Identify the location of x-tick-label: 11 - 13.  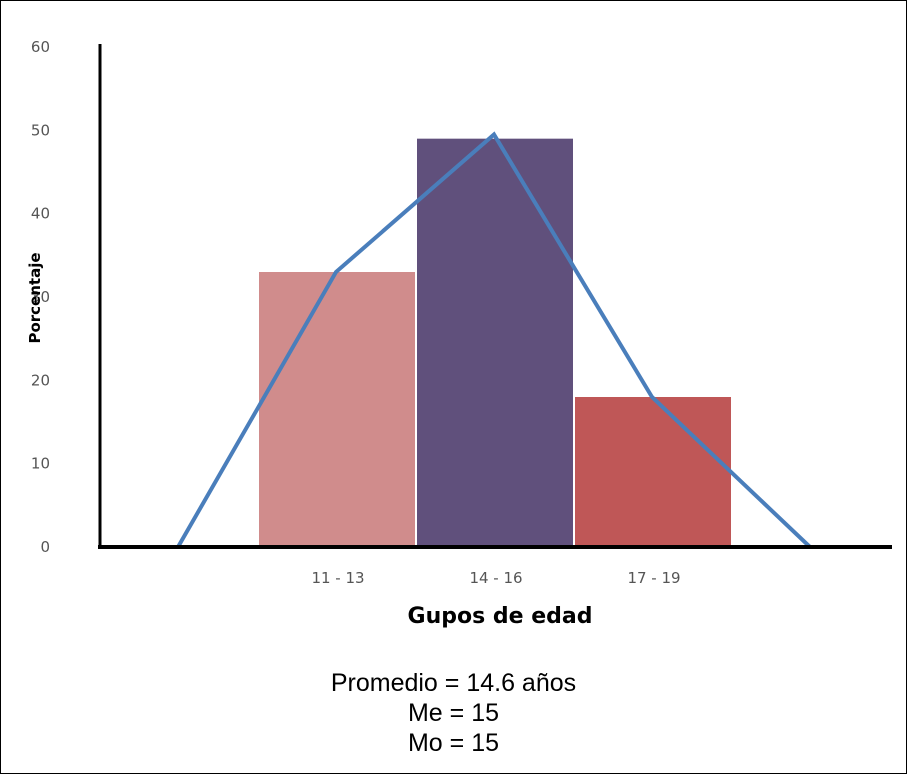
(337, 578).